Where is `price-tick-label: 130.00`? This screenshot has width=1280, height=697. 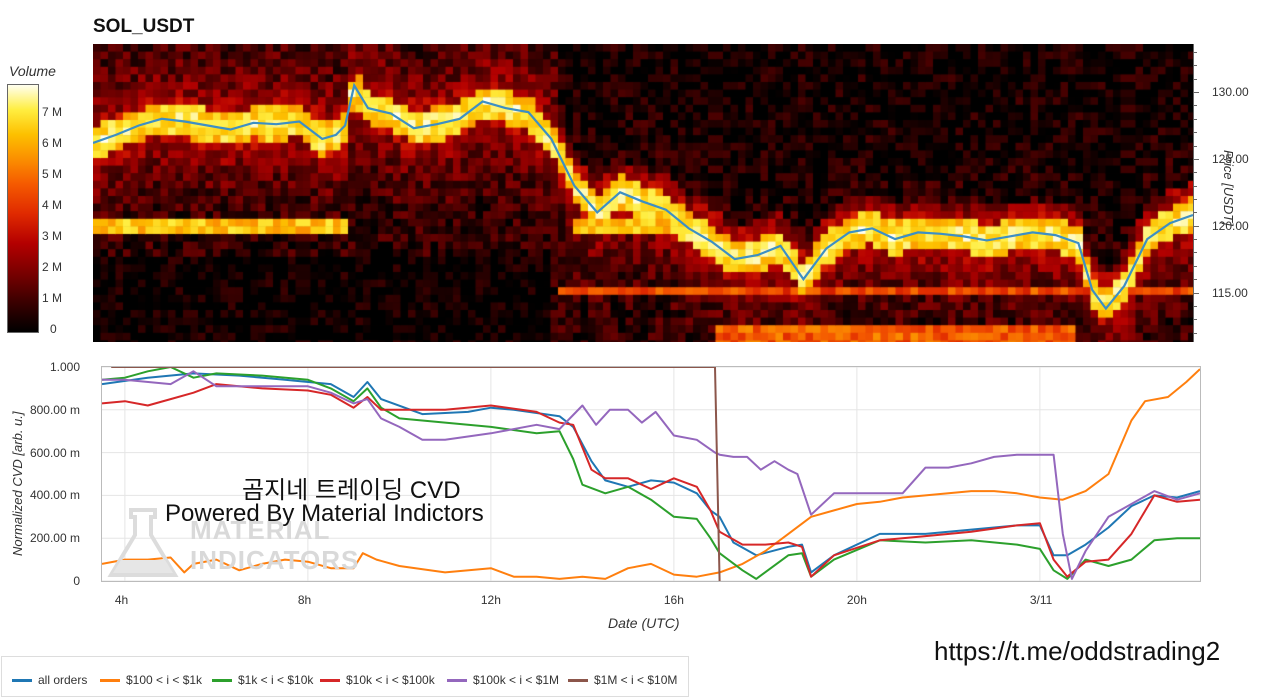
price-tick-label: 130.00 is located at coordinates (1230, 92).